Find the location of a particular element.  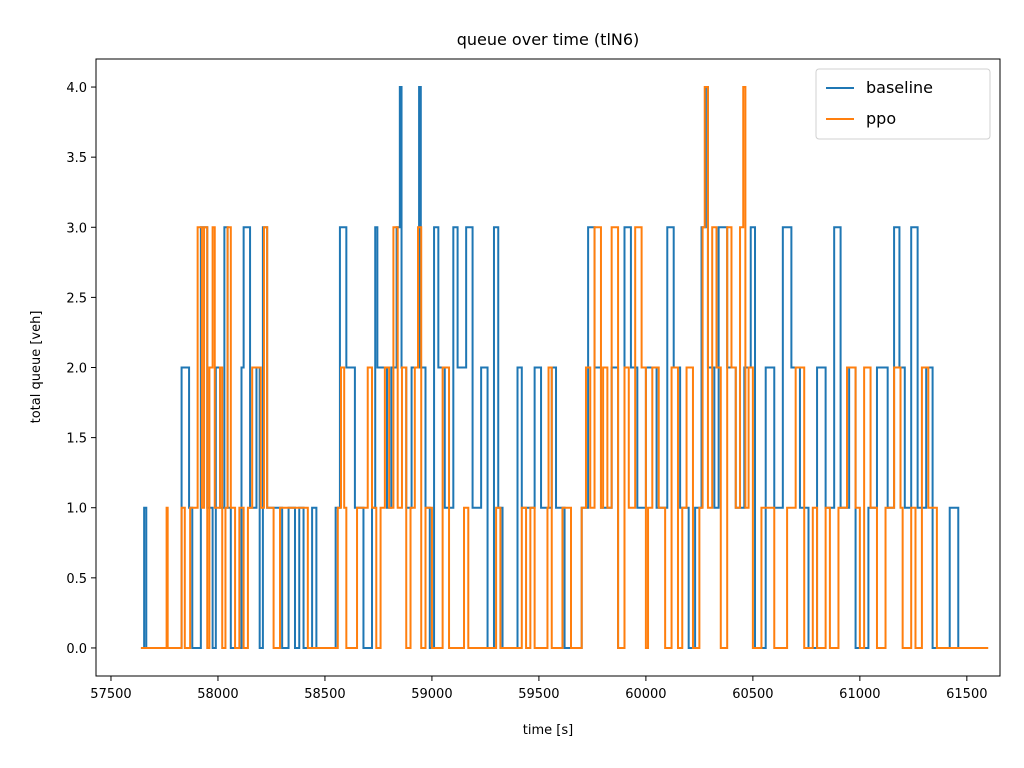

legend-label: baseline is located at coordinates (899, 87).